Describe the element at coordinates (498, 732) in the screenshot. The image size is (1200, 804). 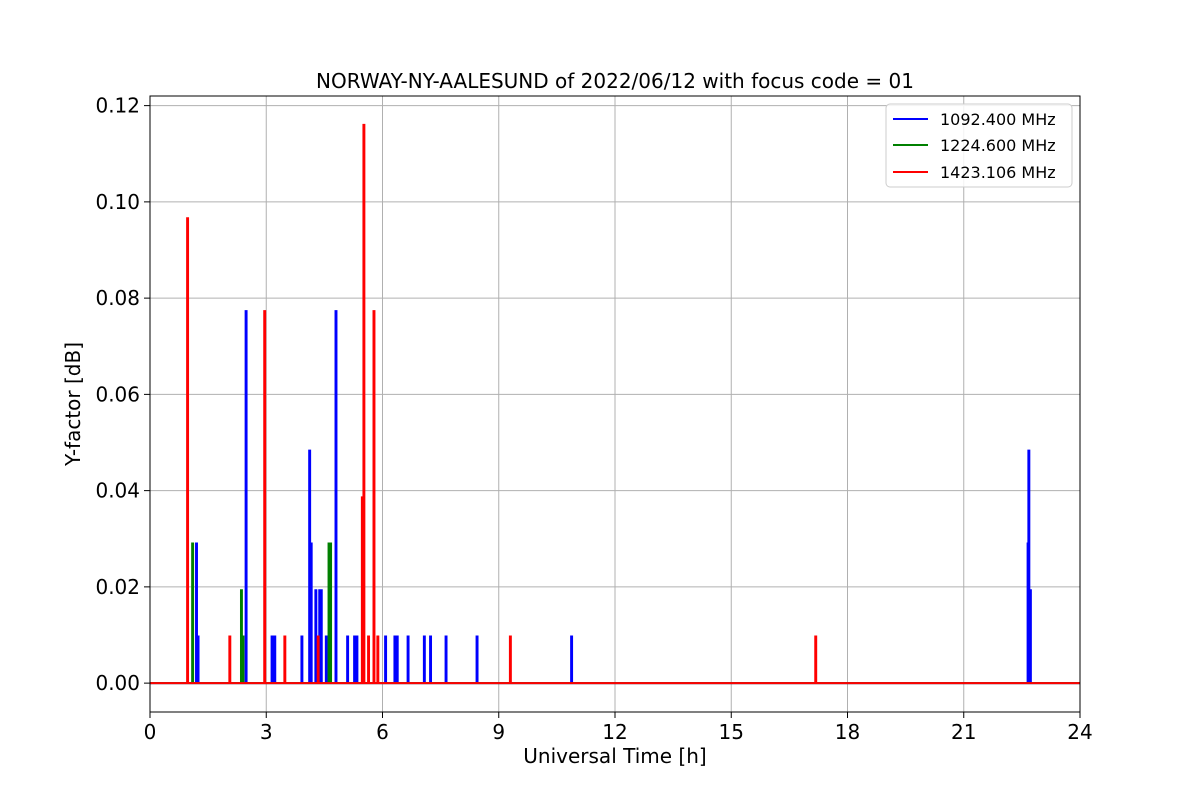
I see `x-tick-label: 9` at that location.